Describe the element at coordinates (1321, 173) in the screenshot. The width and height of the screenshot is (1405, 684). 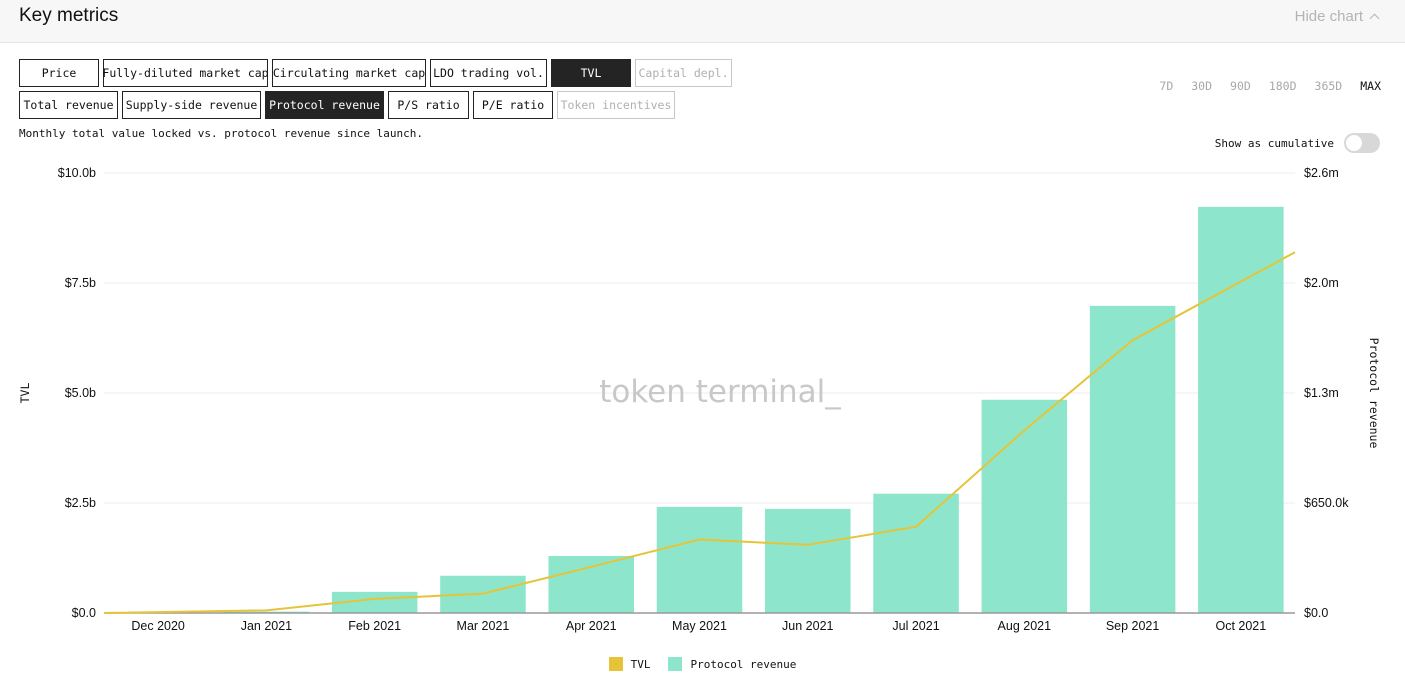
I see `right-axis-tick-label: $2.6m` at that location.